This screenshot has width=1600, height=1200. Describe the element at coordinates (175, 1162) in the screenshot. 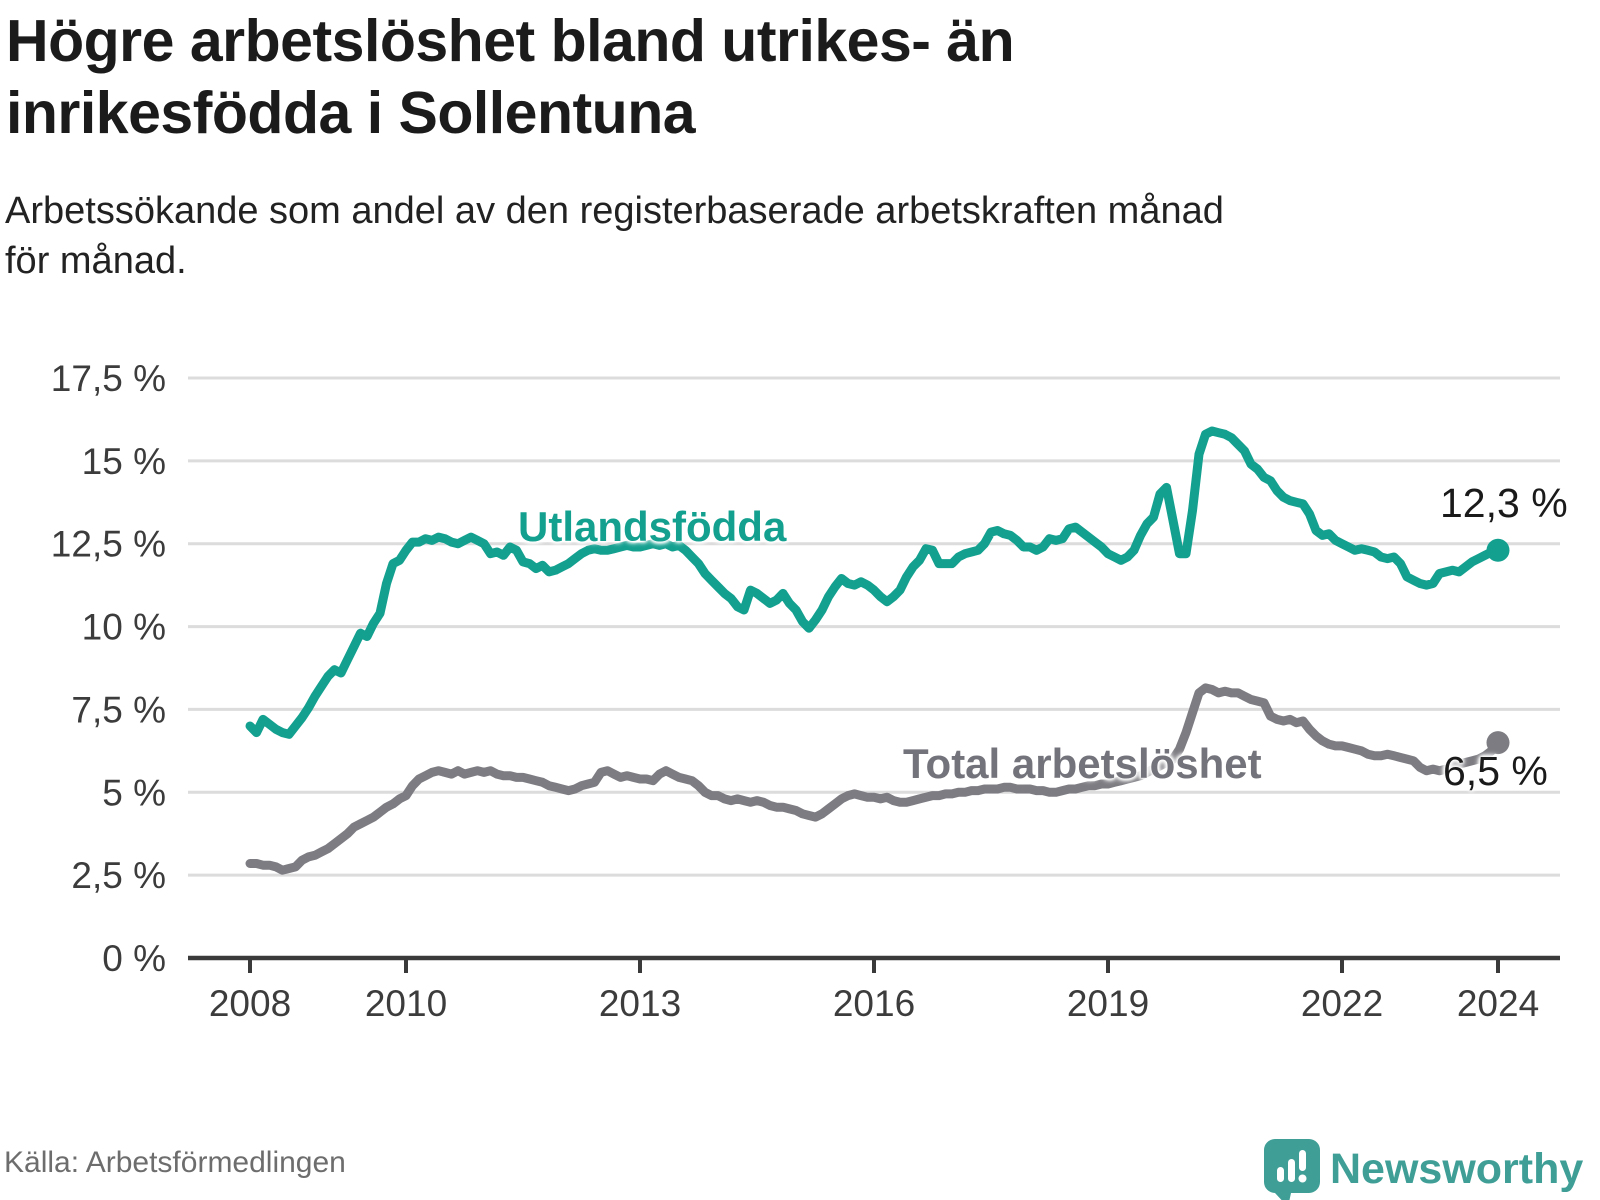

I see `source-note: Källa: Arbetsförmedlingen` at that location.